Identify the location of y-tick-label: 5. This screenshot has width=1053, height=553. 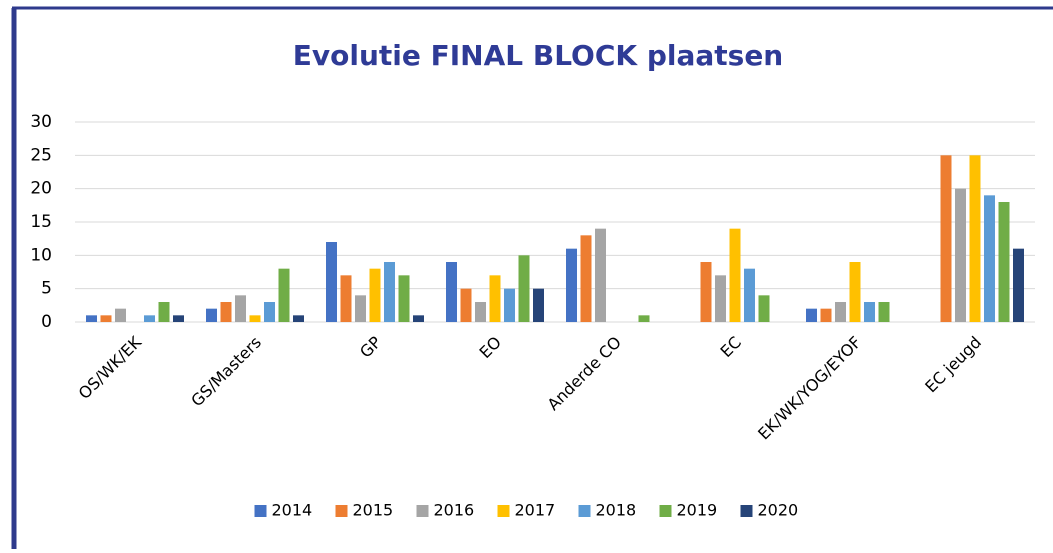
(46, 289).